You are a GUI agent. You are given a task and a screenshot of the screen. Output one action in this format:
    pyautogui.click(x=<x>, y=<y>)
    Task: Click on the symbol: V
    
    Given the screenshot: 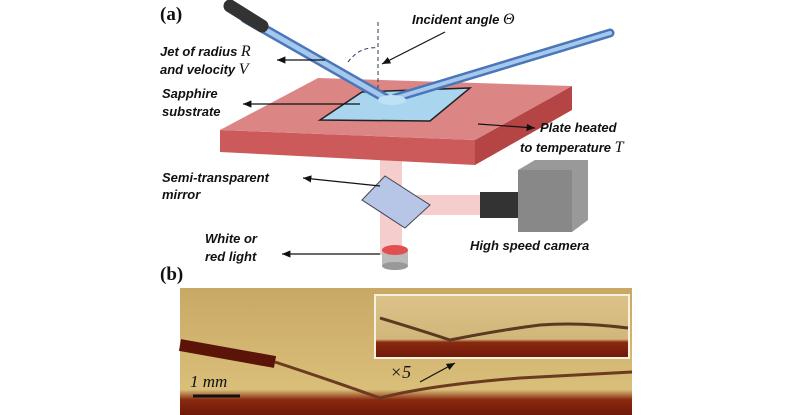 What is the action you would take?
    pyautogui.click(x=245, y=69)
    